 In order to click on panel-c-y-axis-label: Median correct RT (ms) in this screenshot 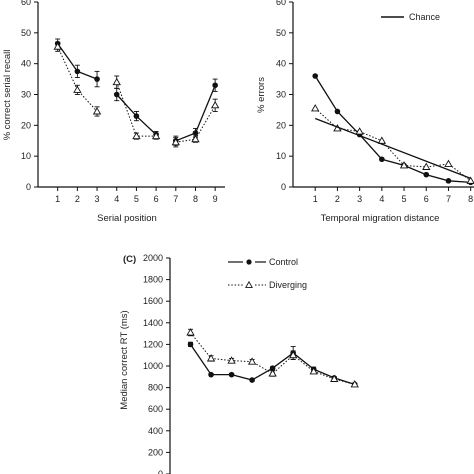, I will do `click(124, 359)`.